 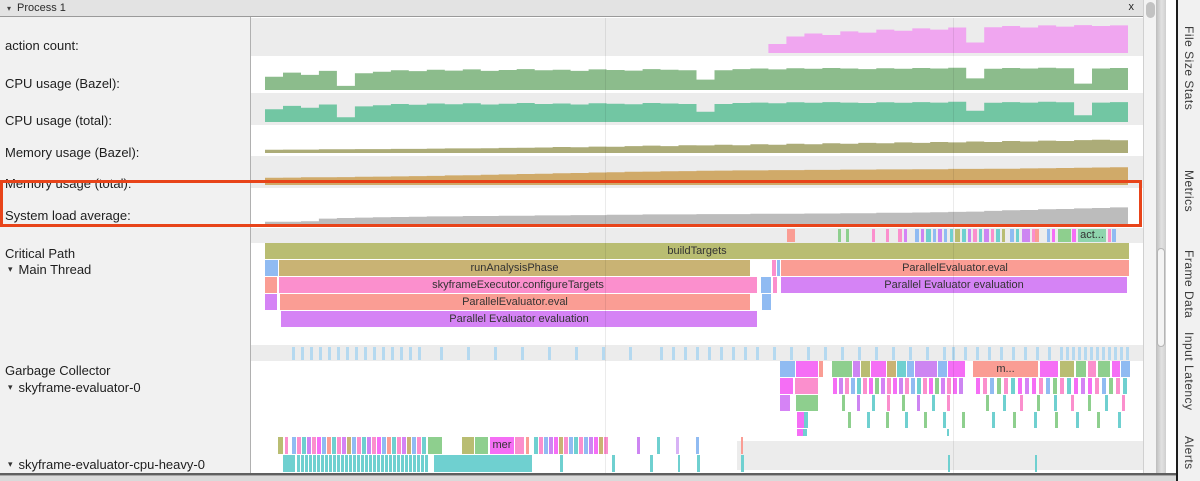 I want to click on vertical-scrollbar-thumb, so click(x=1150, y=10).